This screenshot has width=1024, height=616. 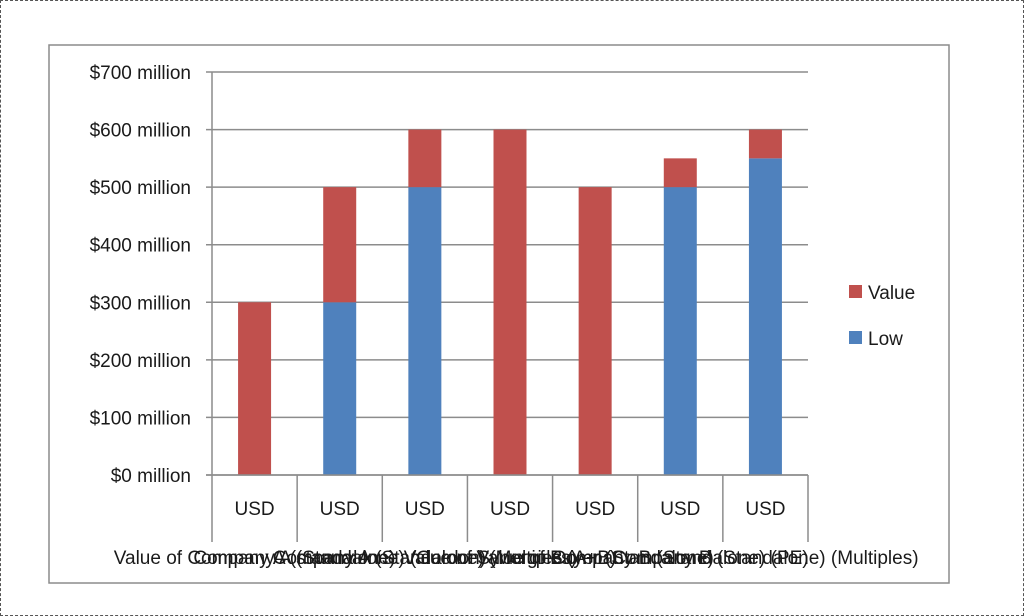 I want to click on category-label: Value of Synergies (A+B), so click(x=510, y=558).